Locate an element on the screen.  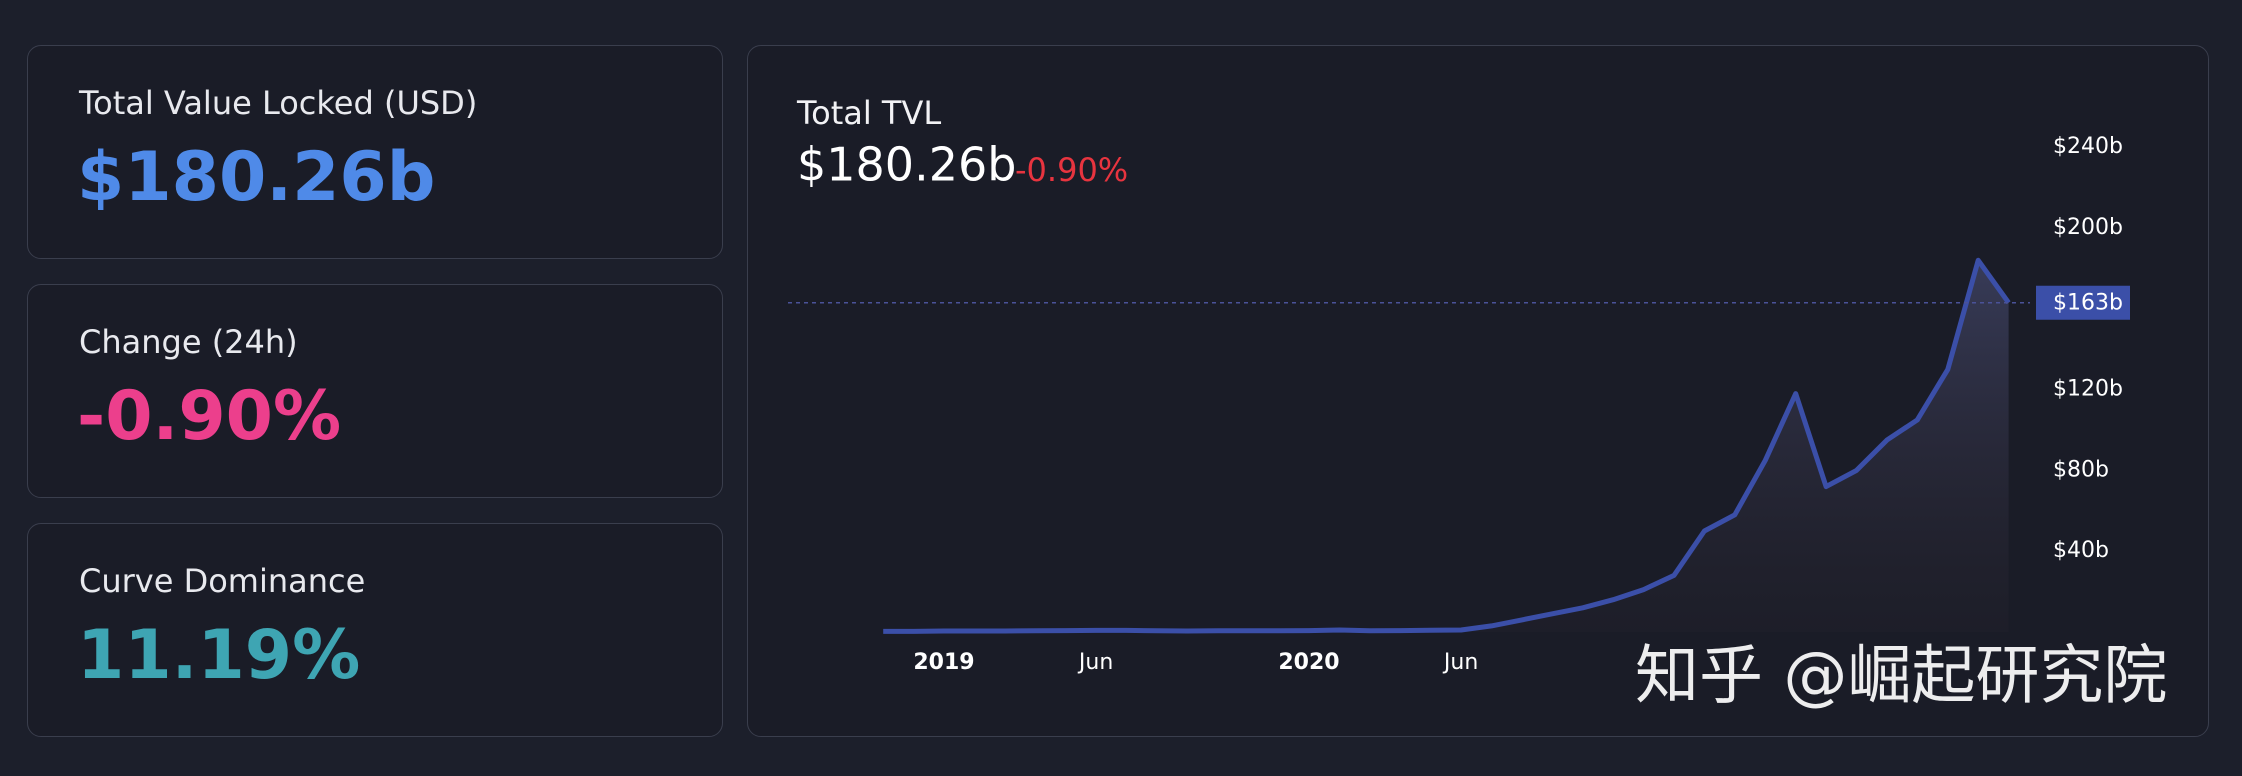
card-value: 11.19% is located at coordinates (219, 655).